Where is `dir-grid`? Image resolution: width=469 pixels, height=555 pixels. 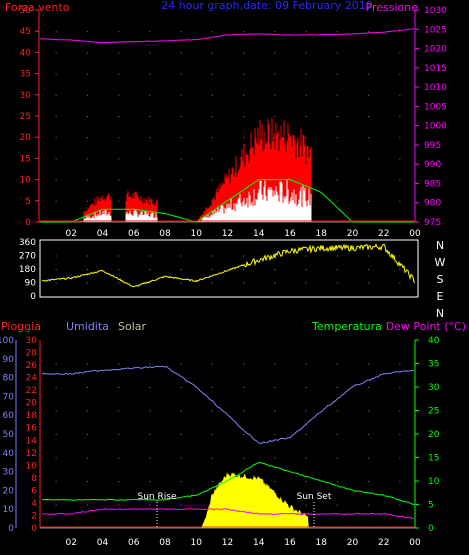 dir-grid is located at coordinates (228, 269).